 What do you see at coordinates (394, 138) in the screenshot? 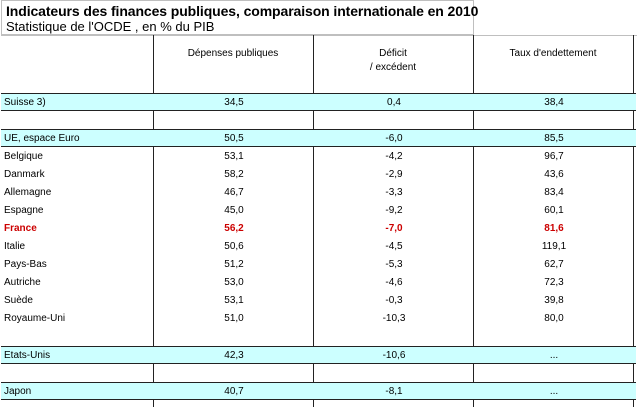
I see `cell-deficit: -6,0` at bounding box center [394, 138].